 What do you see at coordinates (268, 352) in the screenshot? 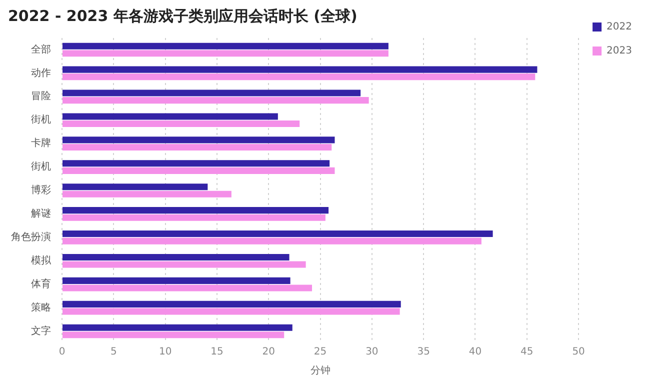
I see `x-tick-label: 20` at bounding box center [268, 352].